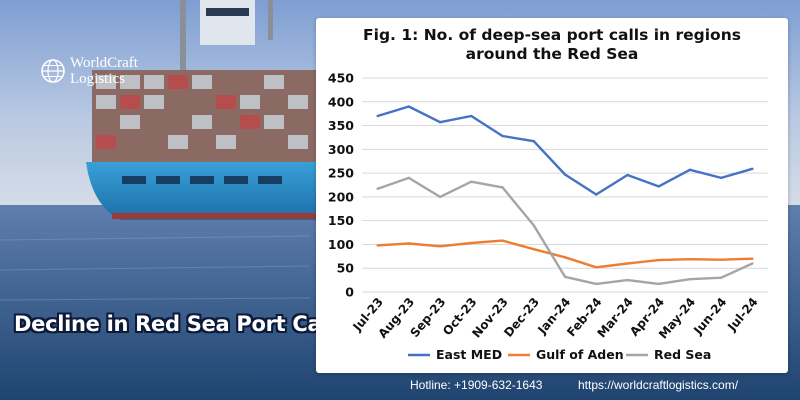 This screenshot has height=400, width=800. Describe the element at coordinates (341, 101) in the screenshot. I see `y-tick-label: 400` at that location.